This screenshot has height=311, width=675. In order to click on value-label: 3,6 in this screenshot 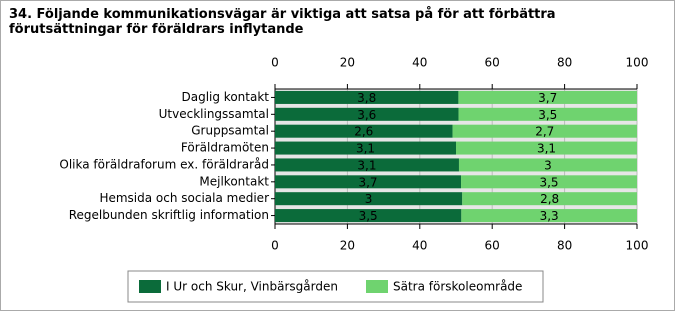, I will do `click(366, 115)`.